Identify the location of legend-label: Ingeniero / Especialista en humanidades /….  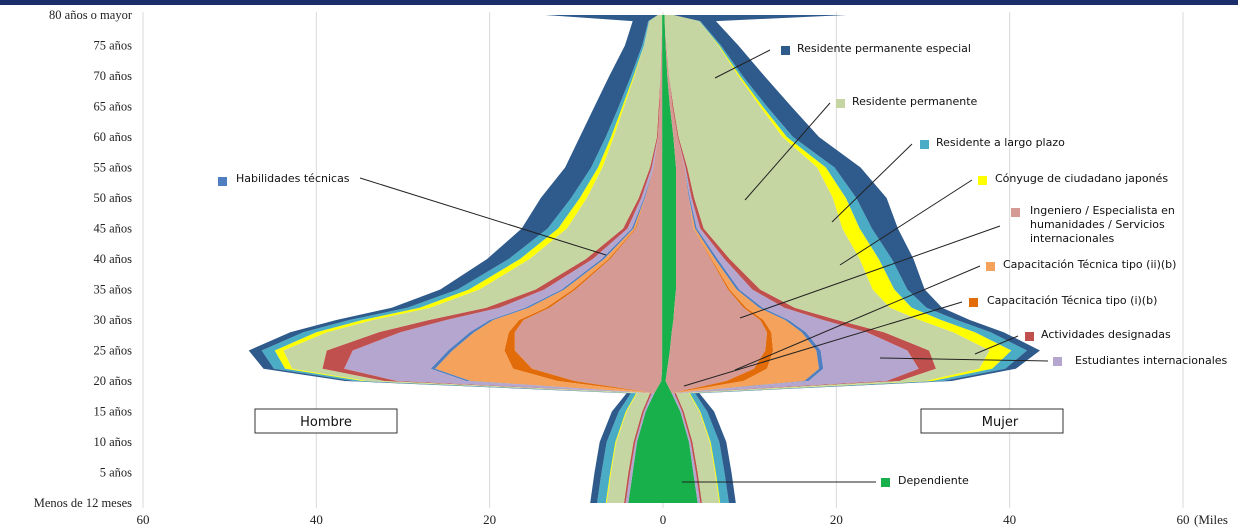
(1102, 224).